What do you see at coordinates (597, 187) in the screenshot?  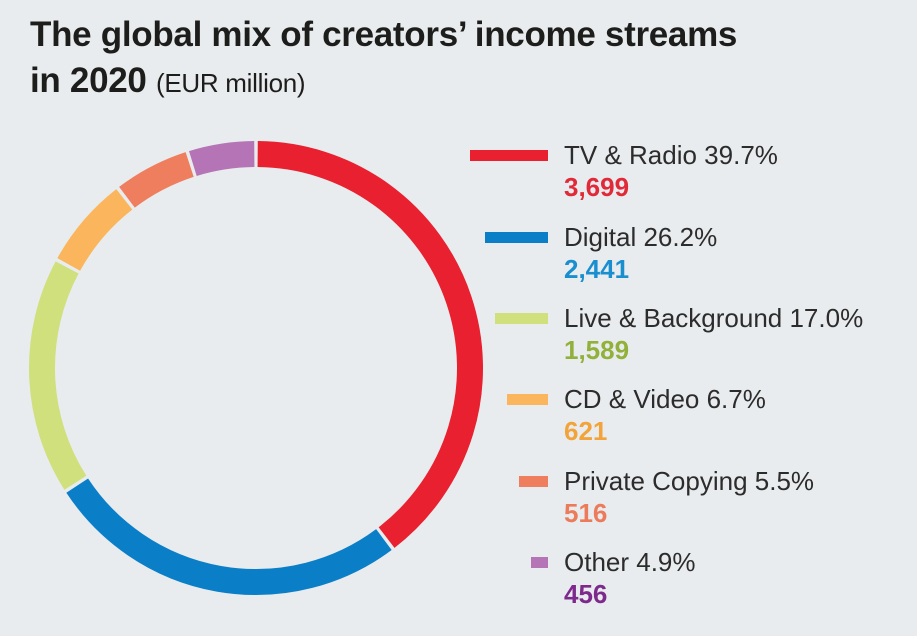 I see `legend-value-tv-radio: 3,699` at bounding box center [597, 187].